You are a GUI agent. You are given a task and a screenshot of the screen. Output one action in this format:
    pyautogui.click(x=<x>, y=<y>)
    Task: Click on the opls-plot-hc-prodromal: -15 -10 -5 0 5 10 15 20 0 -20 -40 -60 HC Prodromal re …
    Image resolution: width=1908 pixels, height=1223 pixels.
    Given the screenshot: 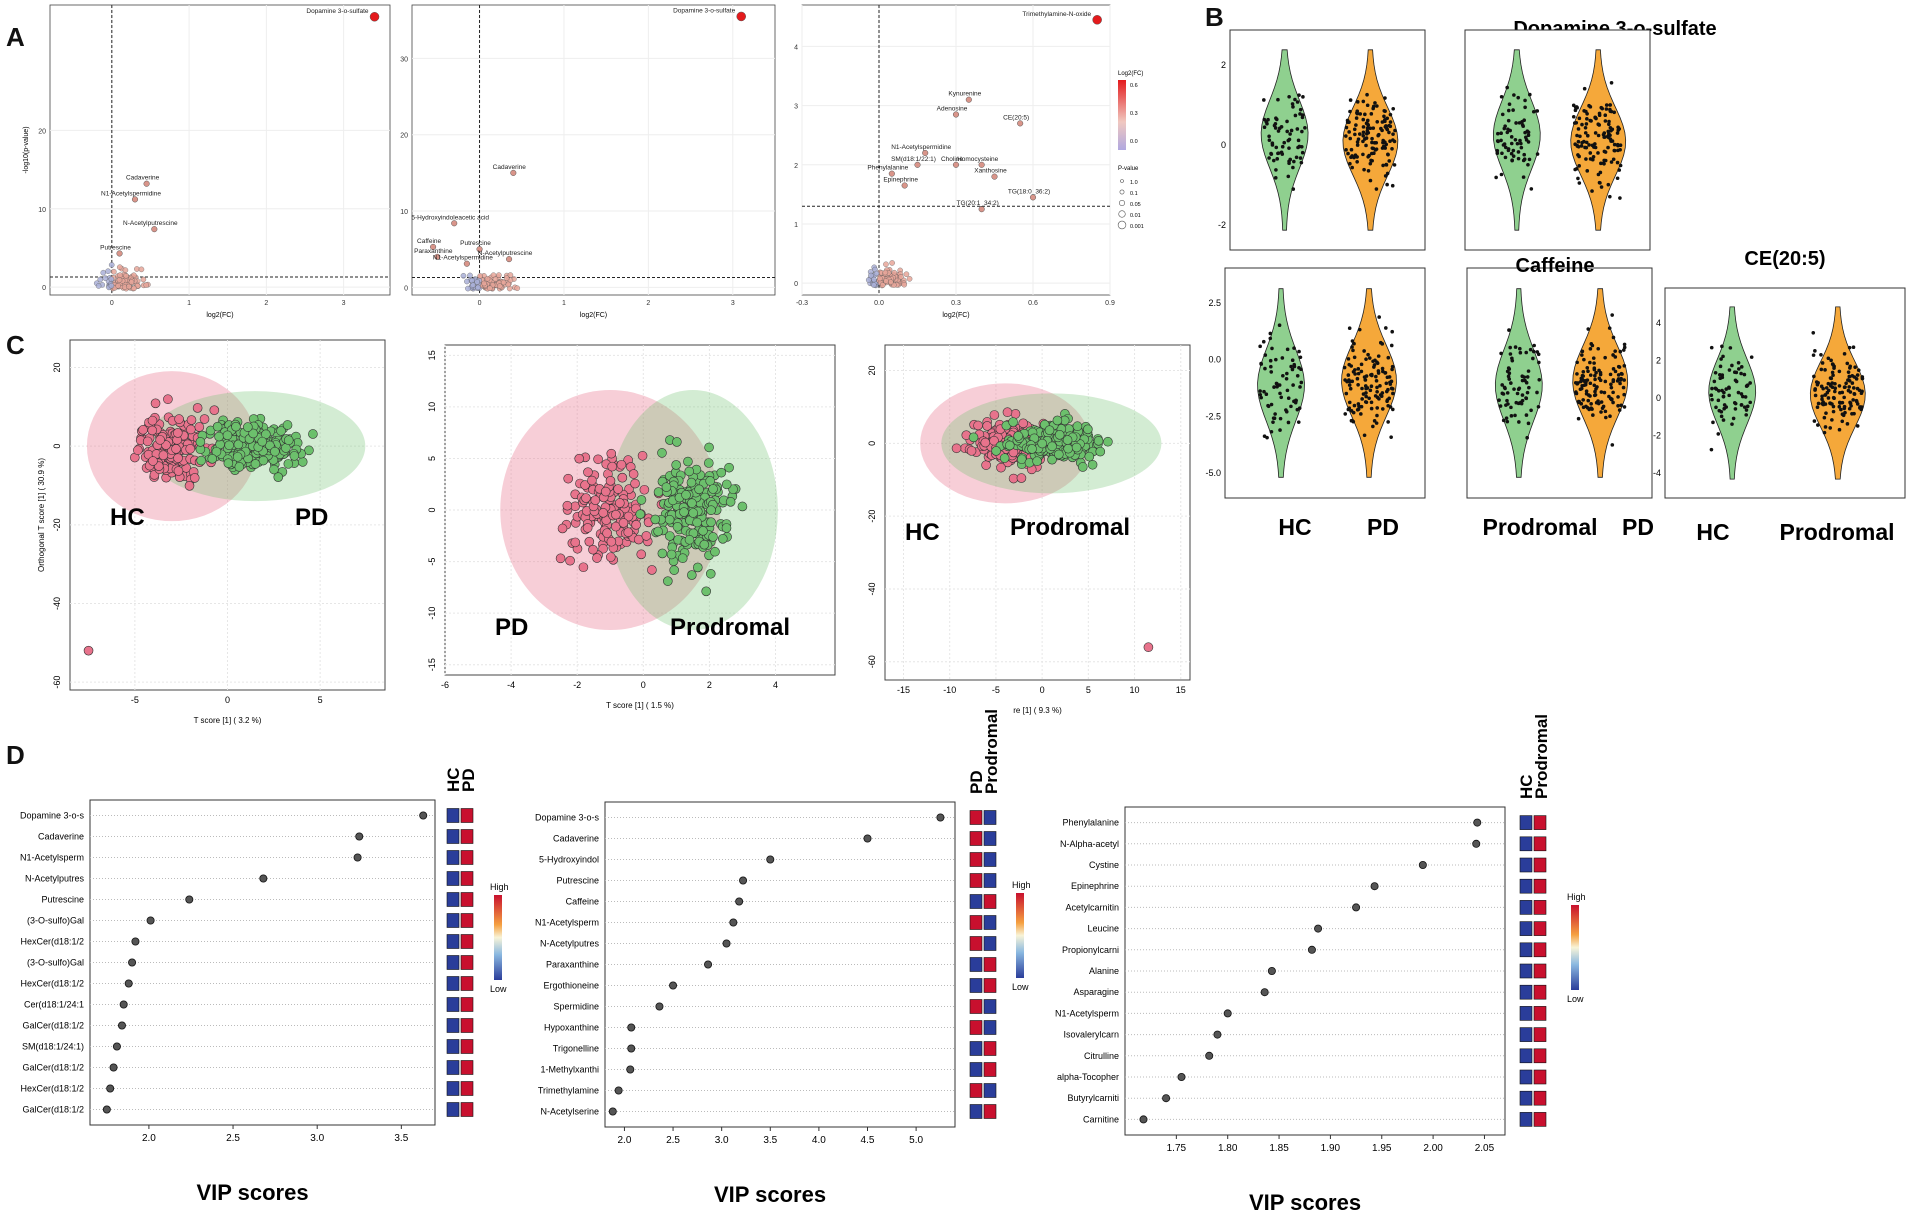 What is the action you would take?
    pyautogui.click(x=1029, y=529)
    